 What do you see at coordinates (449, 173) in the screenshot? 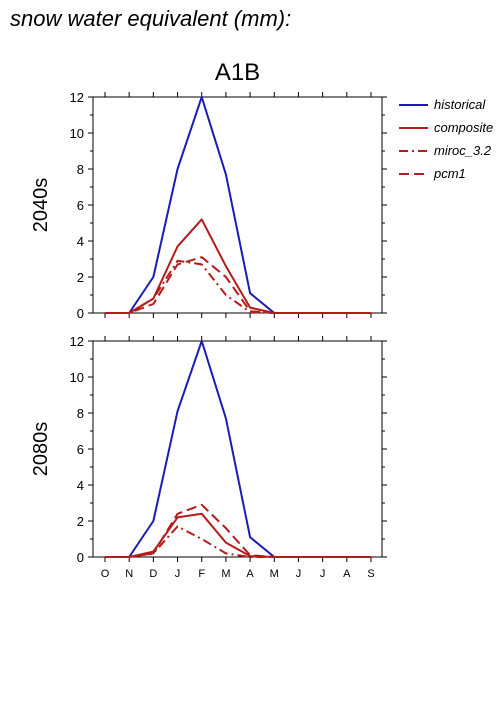
I see `legend-label: pcm1` at bounding box center [449, 173].